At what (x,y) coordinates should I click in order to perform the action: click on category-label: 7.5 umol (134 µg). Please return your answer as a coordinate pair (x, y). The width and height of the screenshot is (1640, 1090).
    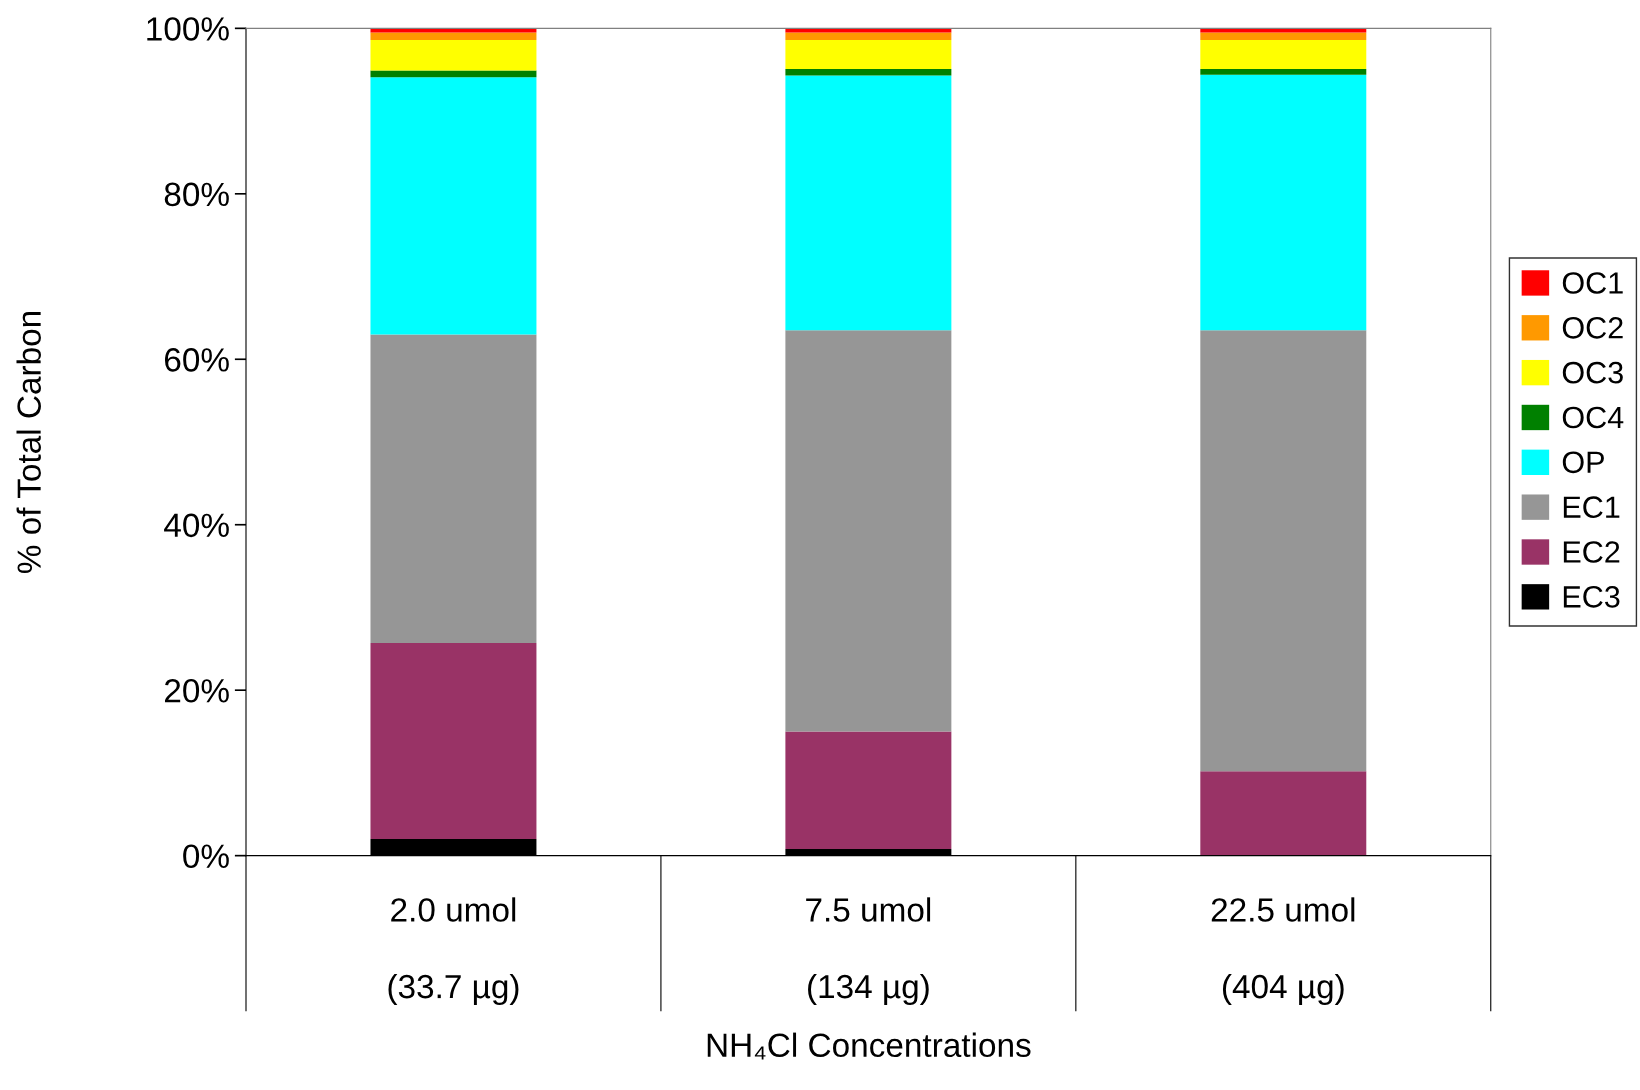
    Looking at the image, I should click on (868, 951).